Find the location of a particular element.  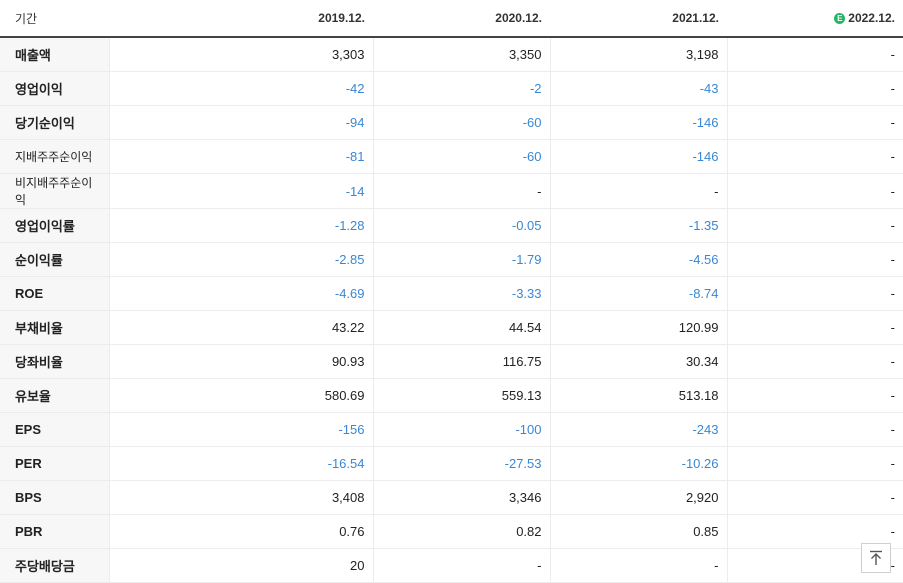

cell-2021: -1.35 is located at coordinates (638, 225).